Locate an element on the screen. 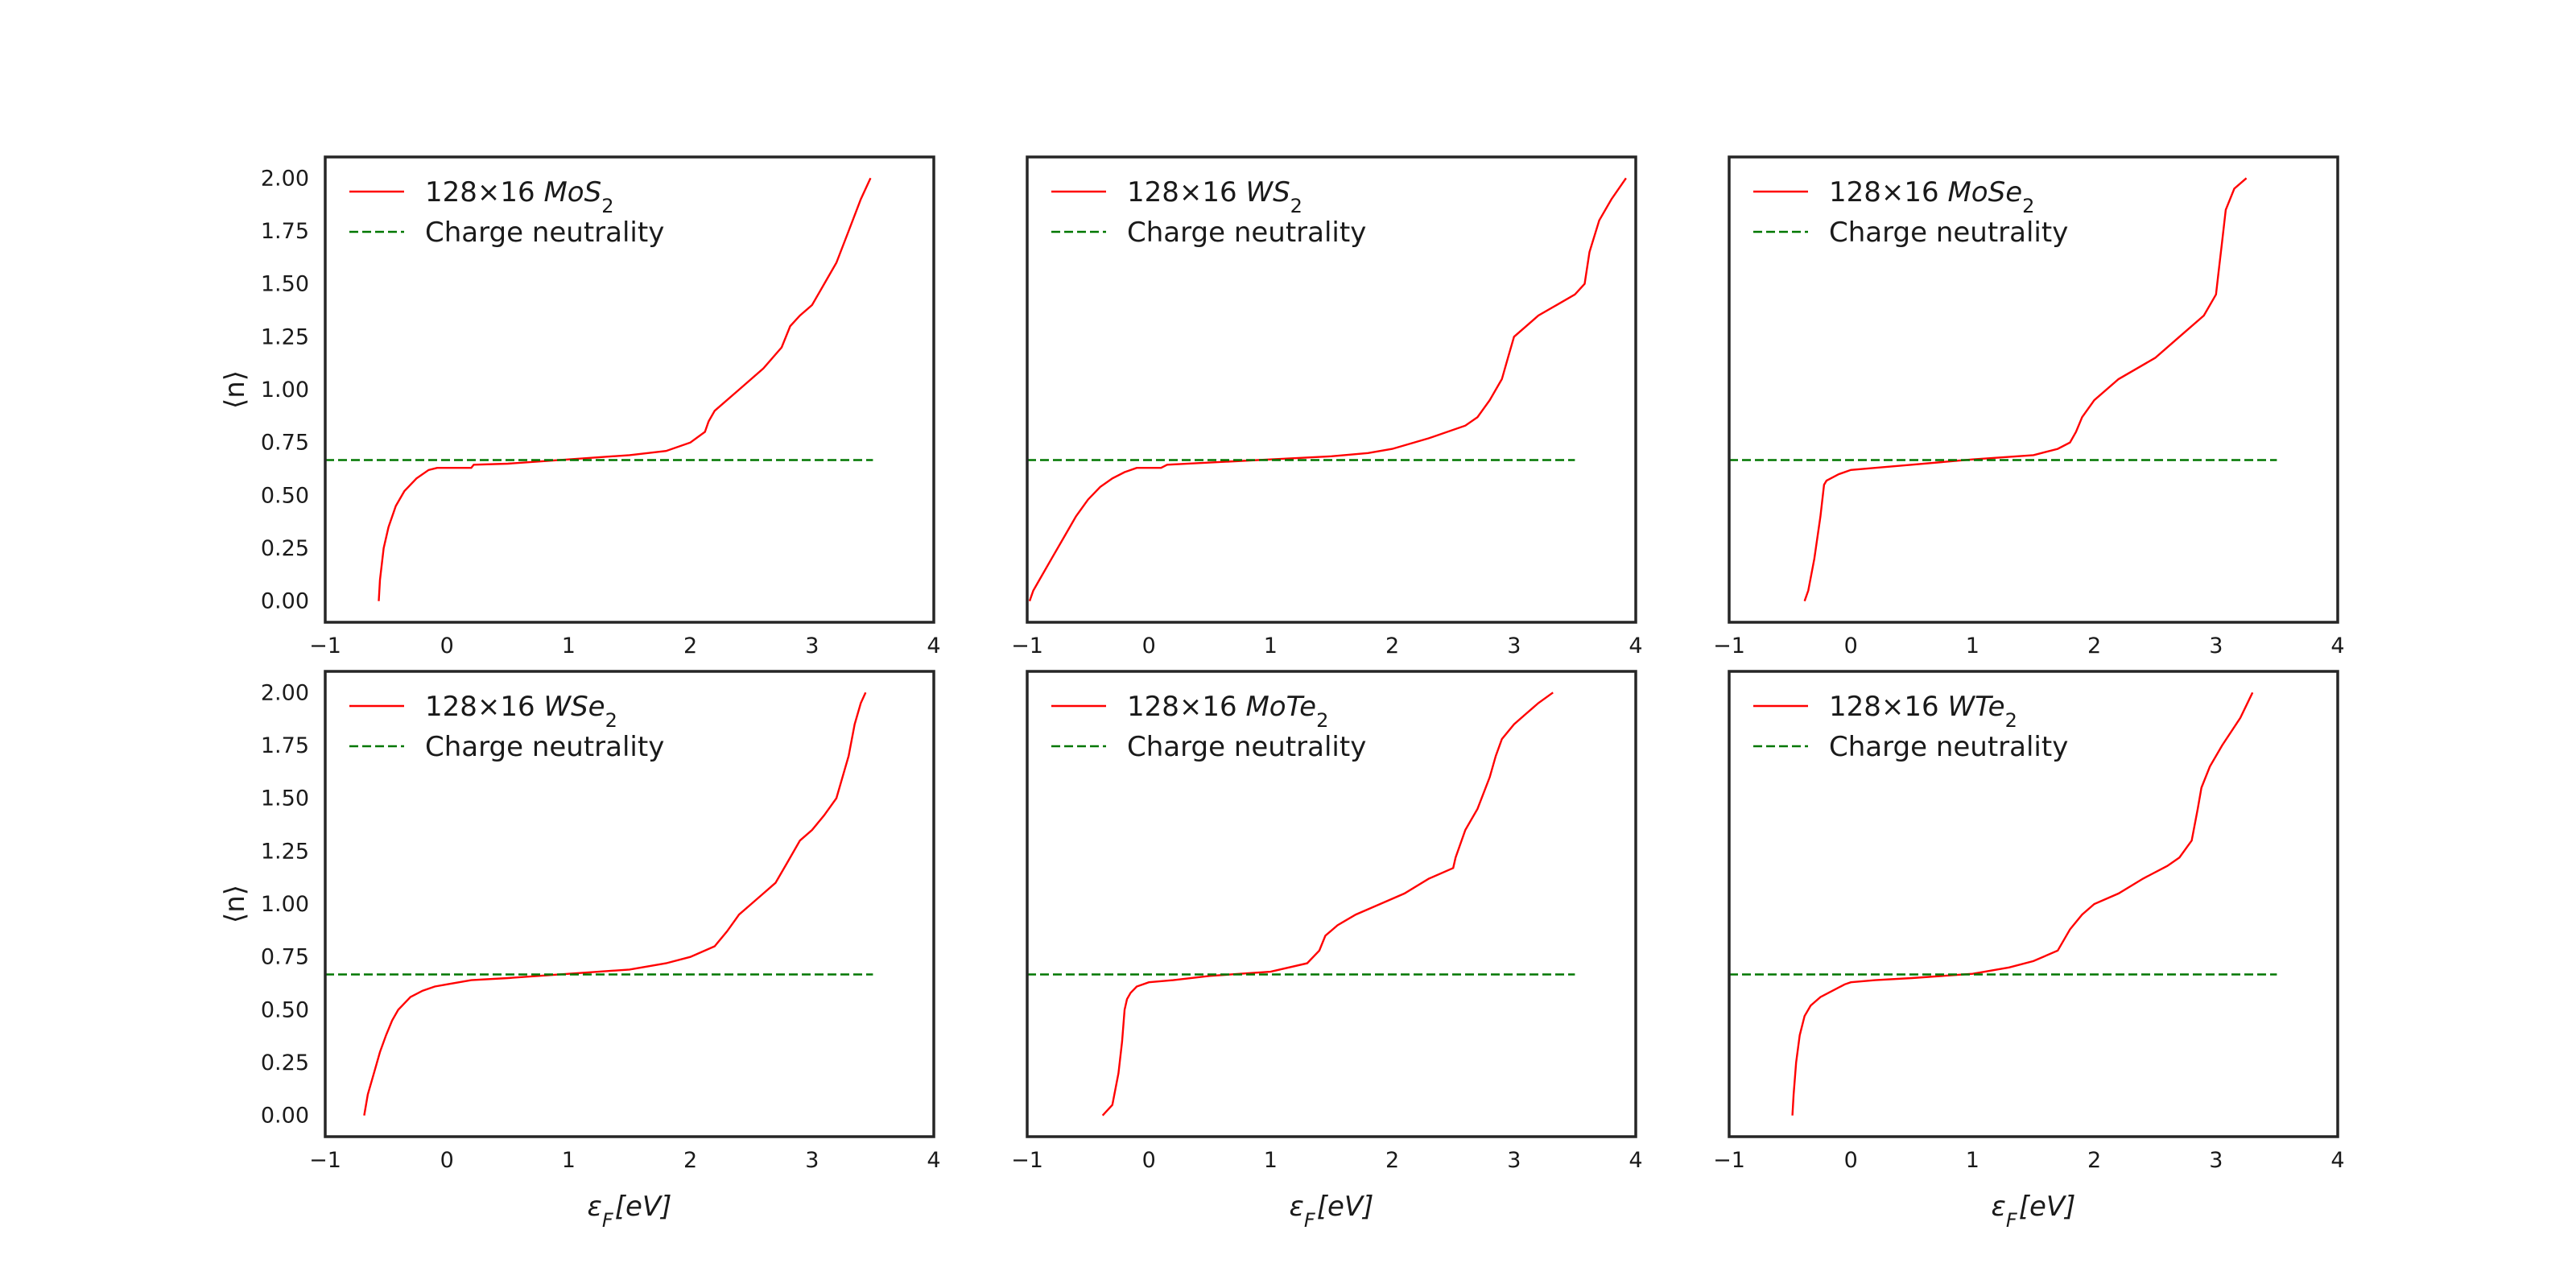 The height and width of the screenshot is (1288, 2576). legend-label: 128×16 MoSe2 is located at coordinates (1932, 196).